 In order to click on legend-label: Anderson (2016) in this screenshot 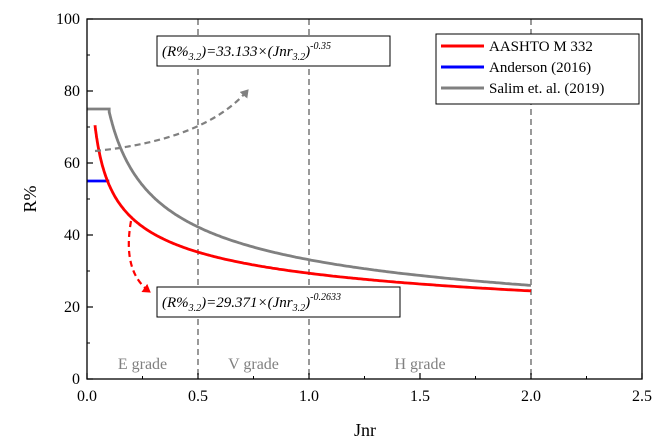, I will do `click(540, 68)`.